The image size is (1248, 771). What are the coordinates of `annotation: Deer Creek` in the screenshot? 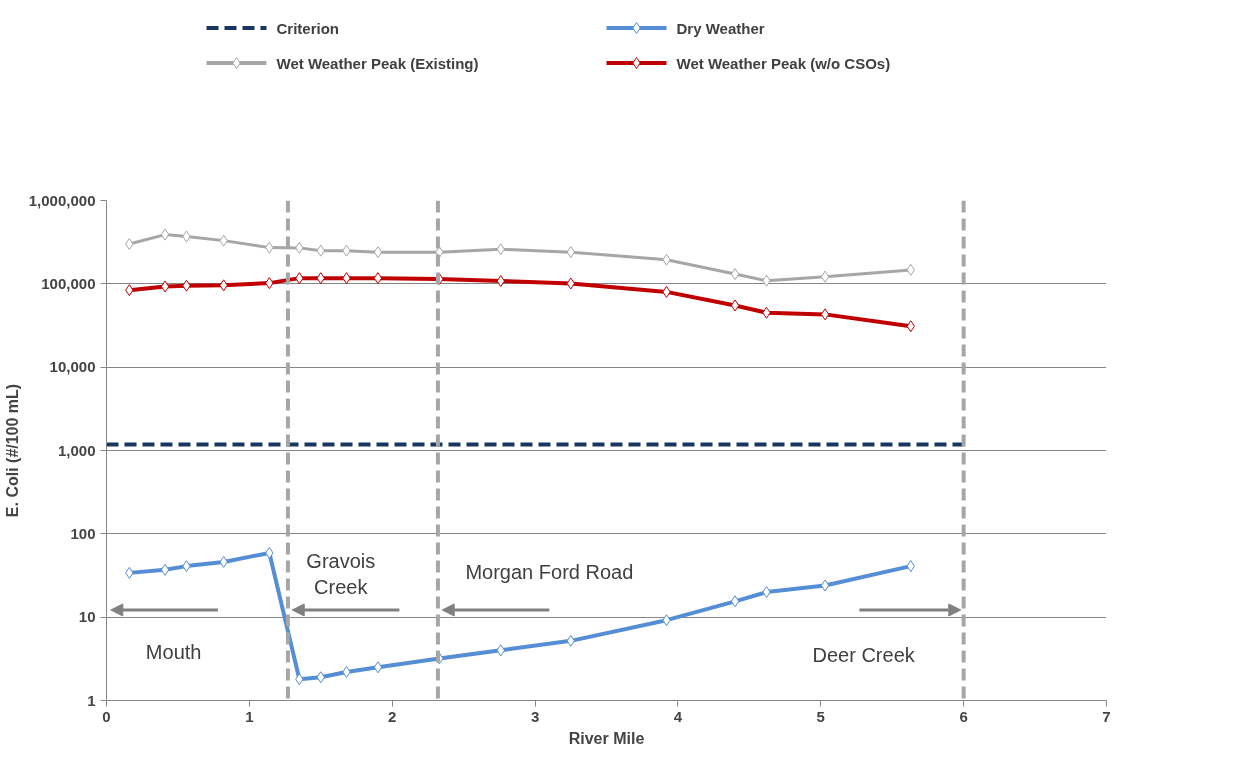 It's located at (864, 655).